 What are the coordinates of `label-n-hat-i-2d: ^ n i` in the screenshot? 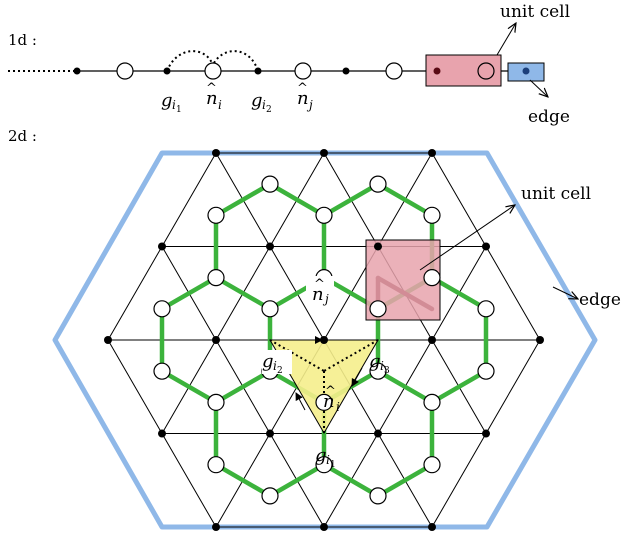 It's located at (331, 399).